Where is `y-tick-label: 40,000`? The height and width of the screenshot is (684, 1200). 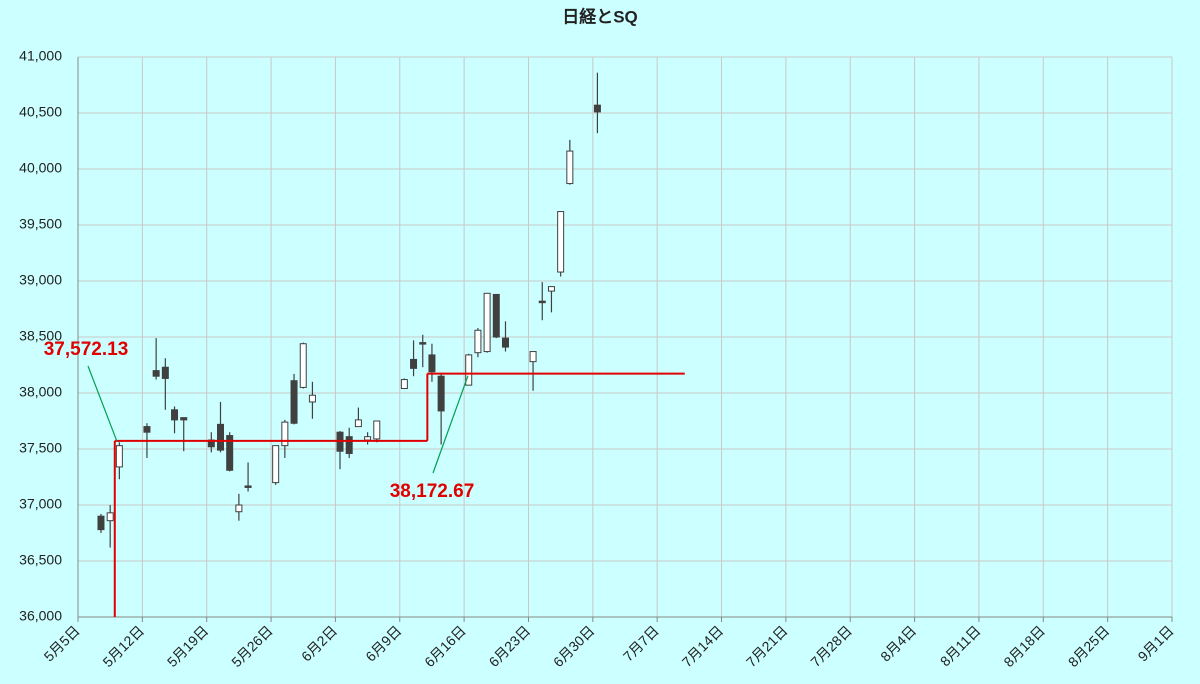 y-tick-label: 40,000 is located at coordinates (40, 168).